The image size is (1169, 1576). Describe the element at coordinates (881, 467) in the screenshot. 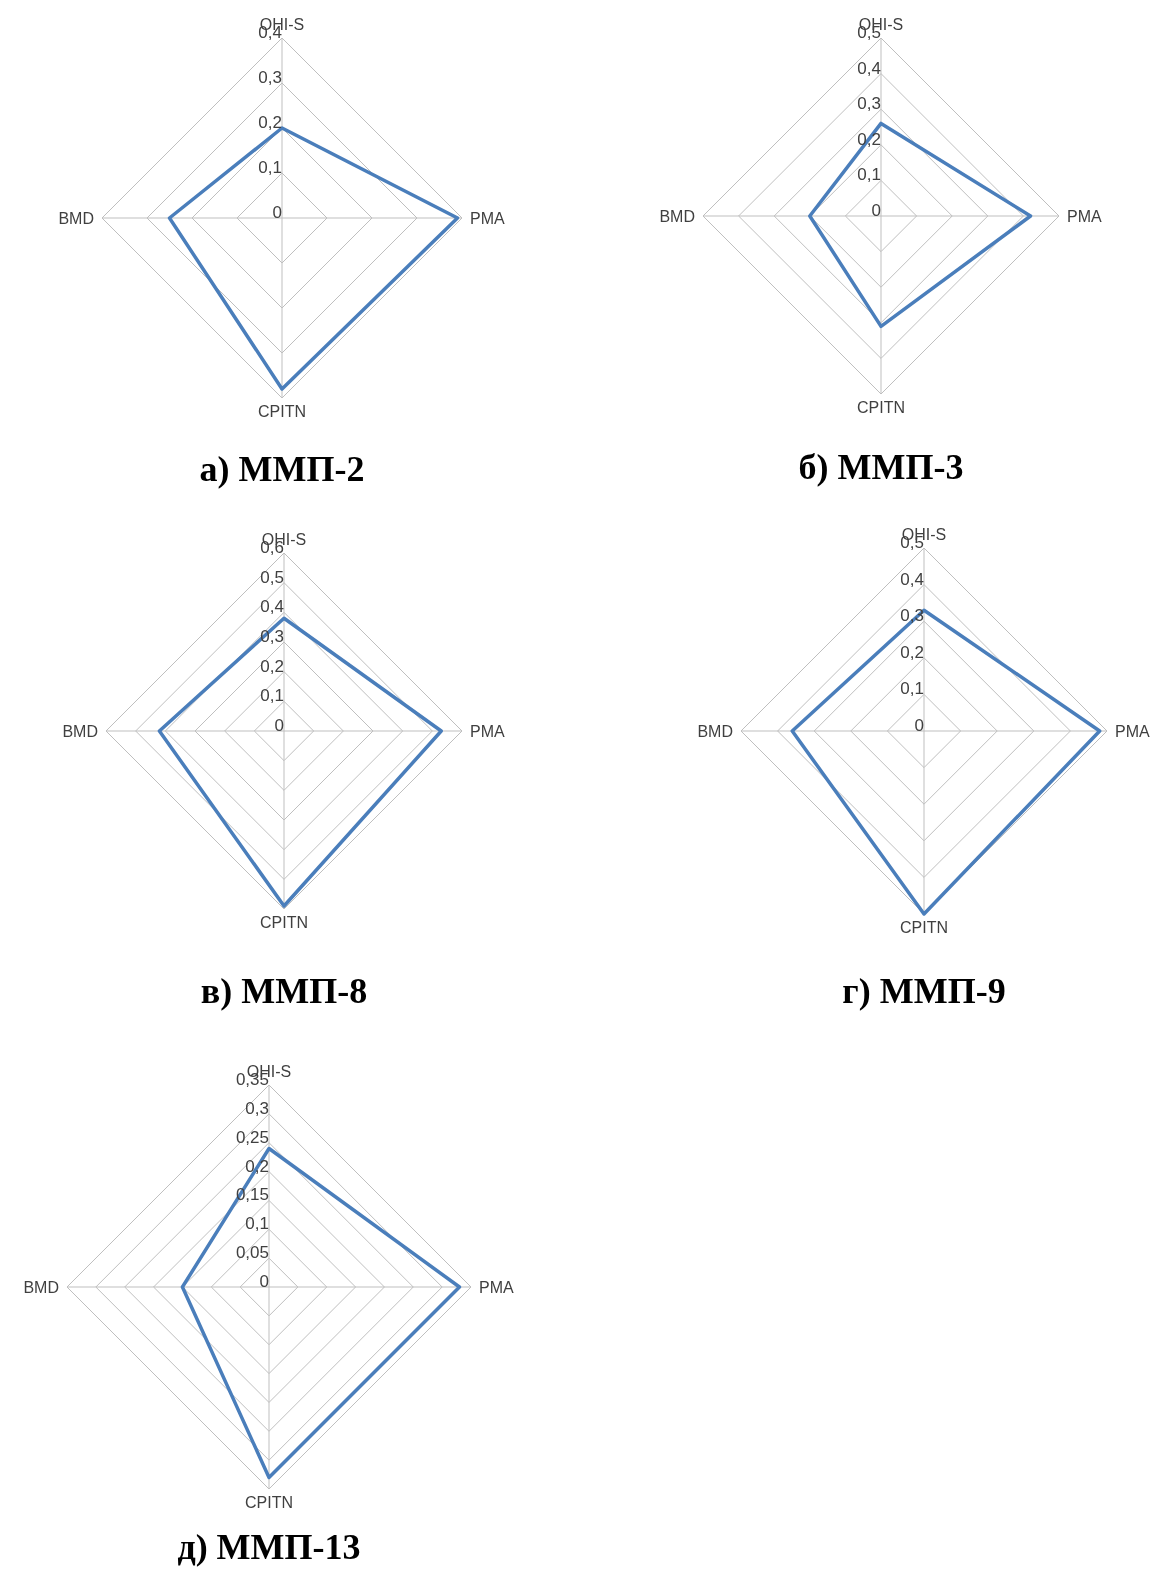

I see `text: б) ММП-3` at that location.